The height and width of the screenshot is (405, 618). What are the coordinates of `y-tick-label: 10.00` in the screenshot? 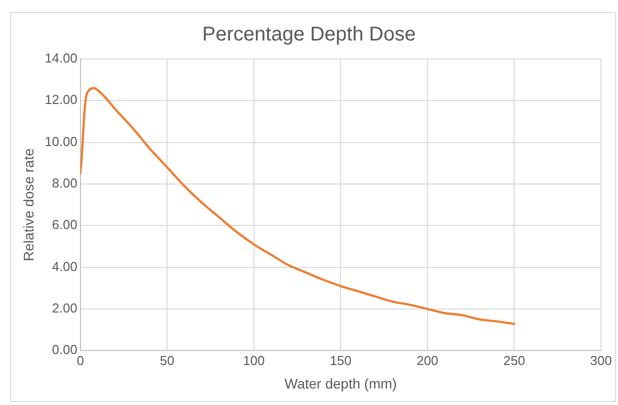 It's located at (61, 141).